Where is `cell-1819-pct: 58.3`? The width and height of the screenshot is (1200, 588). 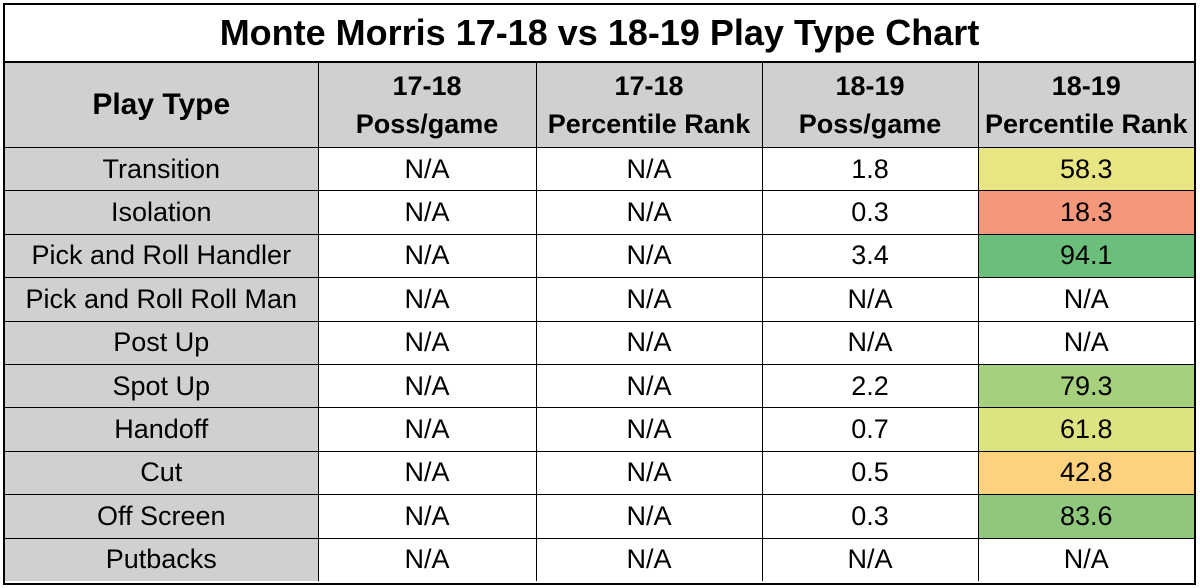
cell-1819-pct: 58.3 is located at coordinates (1085, 169).